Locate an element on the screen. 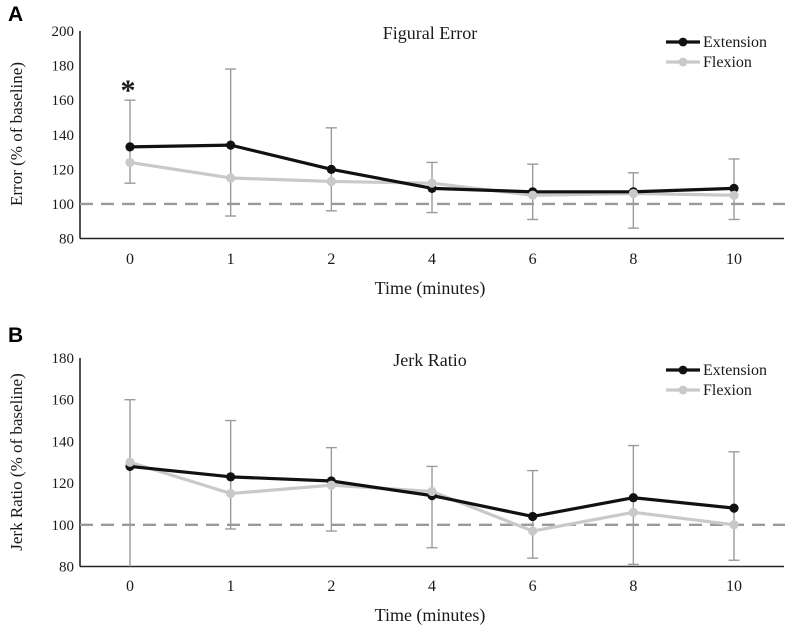  y-tick-label: 200 is located at coordinates (63, 32).